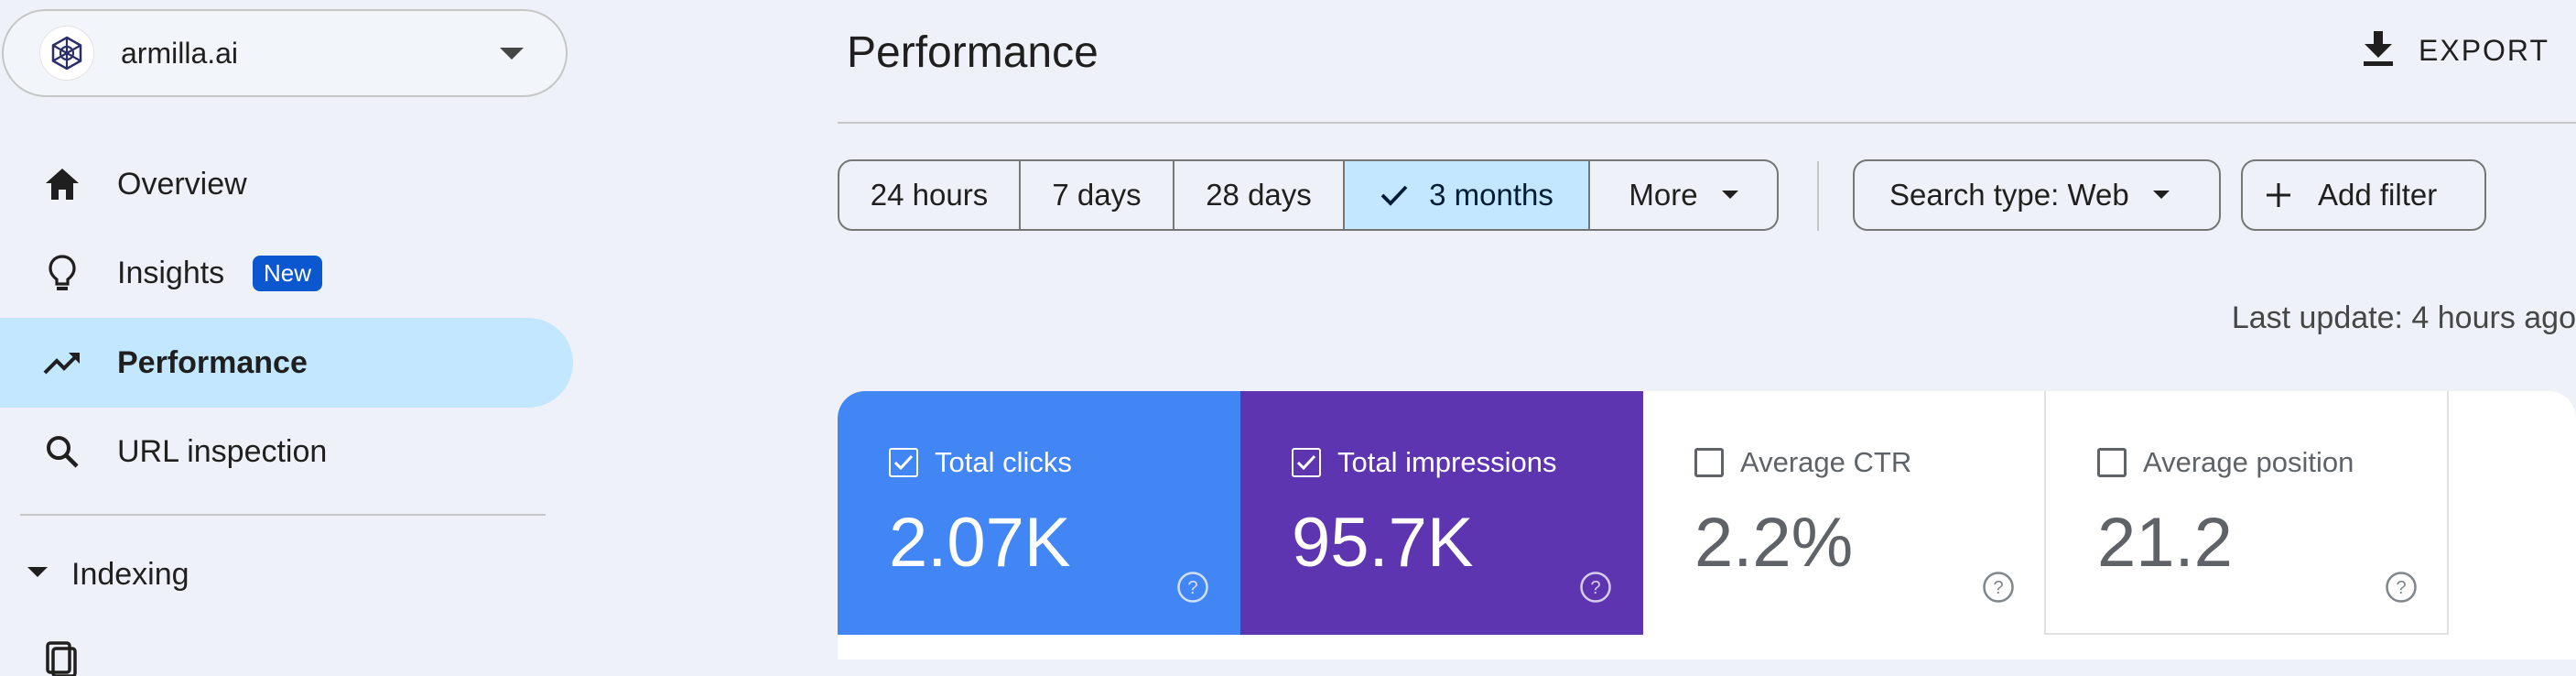  I want to click on chevron-down-icon, so click(512, 56).